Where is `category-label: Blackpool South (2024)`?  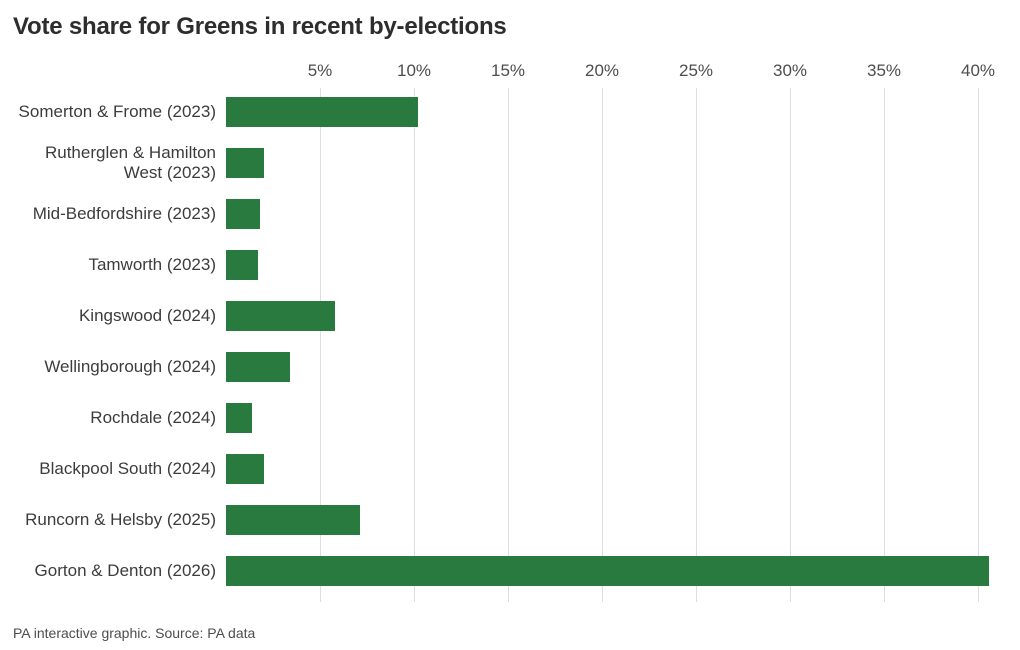
category-label: Blackpool South (2024) is located at coordinates (127, 468).